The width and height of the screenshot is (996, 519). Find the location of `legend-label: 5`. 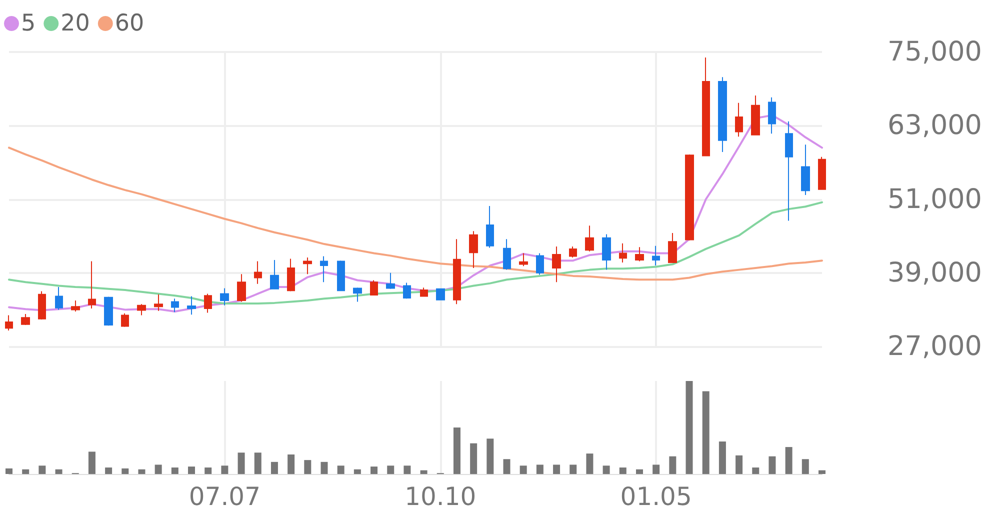

legend-label: 5 is located at coordinates (28, 23).